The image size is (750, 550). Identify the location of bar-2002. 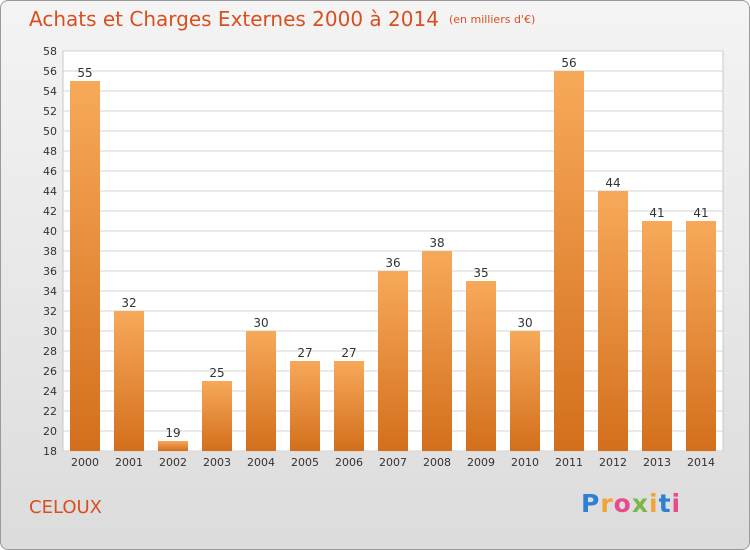
(173, 446).